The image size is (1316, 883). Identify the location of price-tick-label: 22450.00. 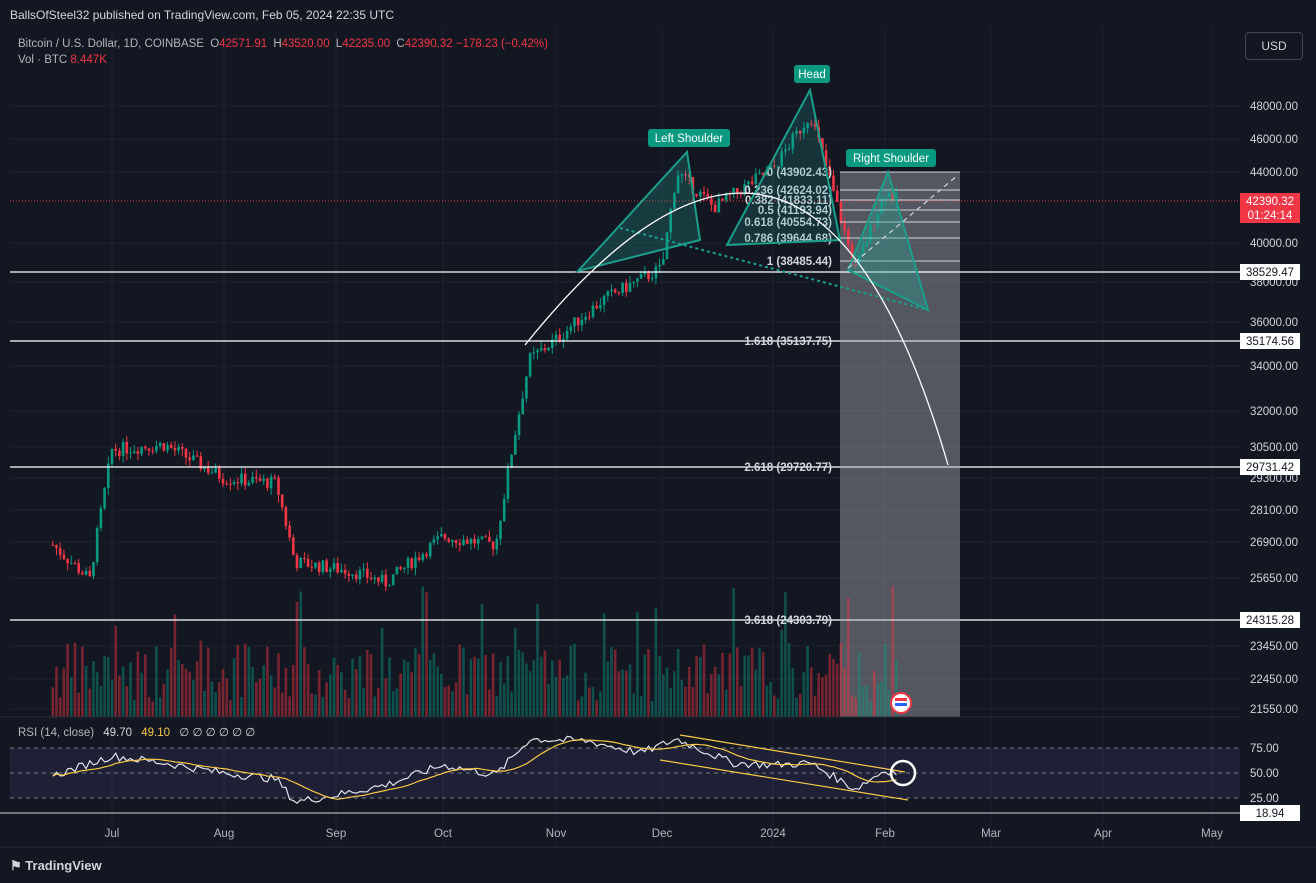
(1274, 680).